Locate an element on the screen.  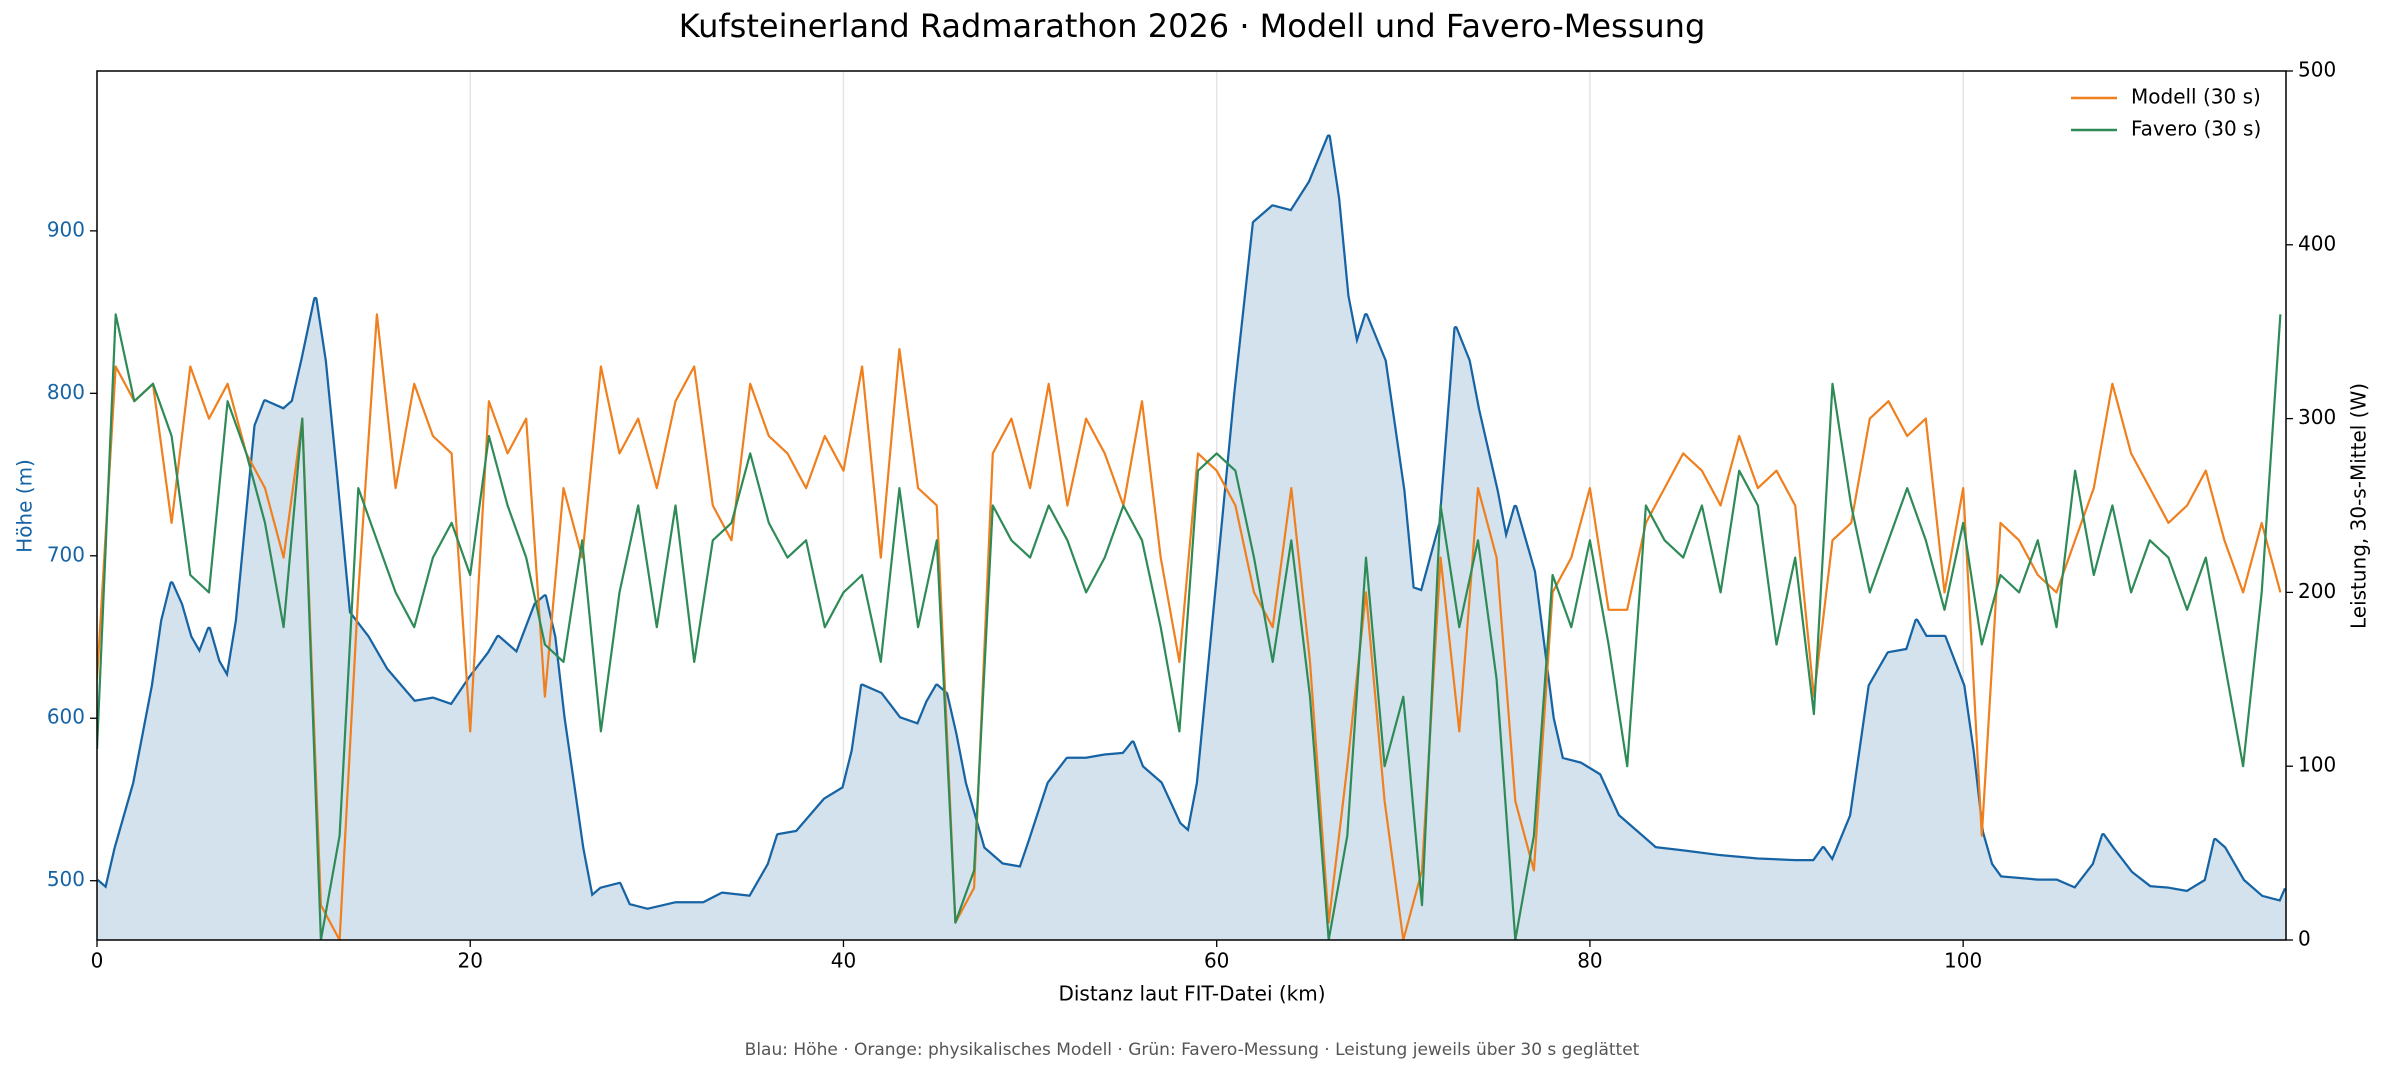
x-tick-label: 80 is located at coordinates (1589, 961).